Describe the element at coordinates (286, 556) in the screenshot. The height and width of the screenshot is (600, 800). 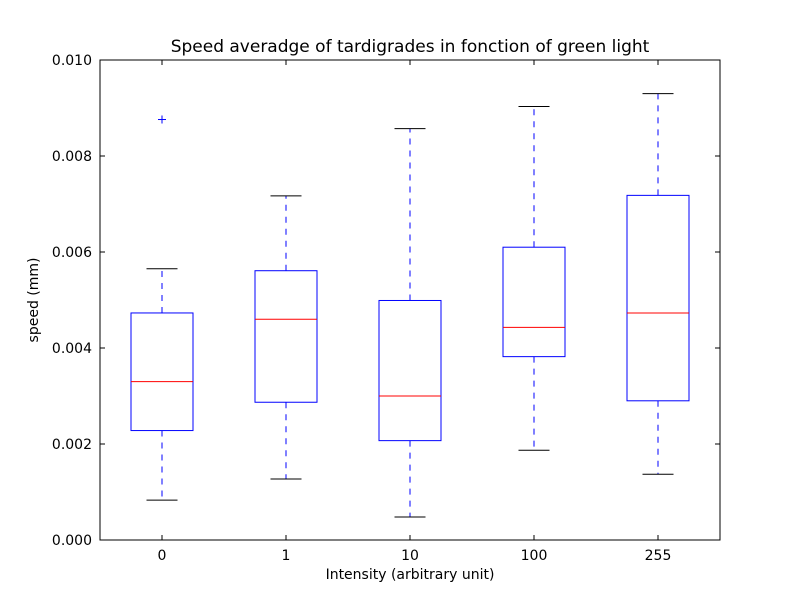
I see `x-tick-label: 1` at that location.